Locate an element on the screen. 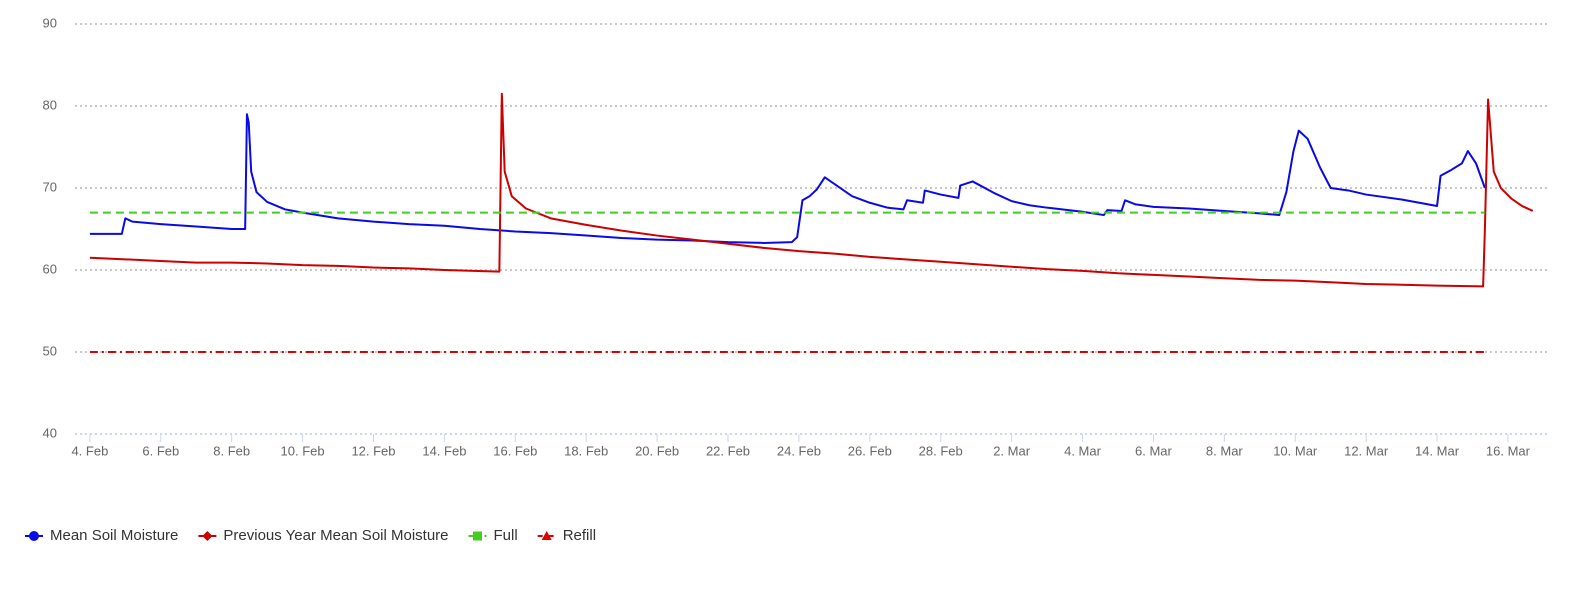  y-tick-label: 80 is located at coordinates (50, 104).